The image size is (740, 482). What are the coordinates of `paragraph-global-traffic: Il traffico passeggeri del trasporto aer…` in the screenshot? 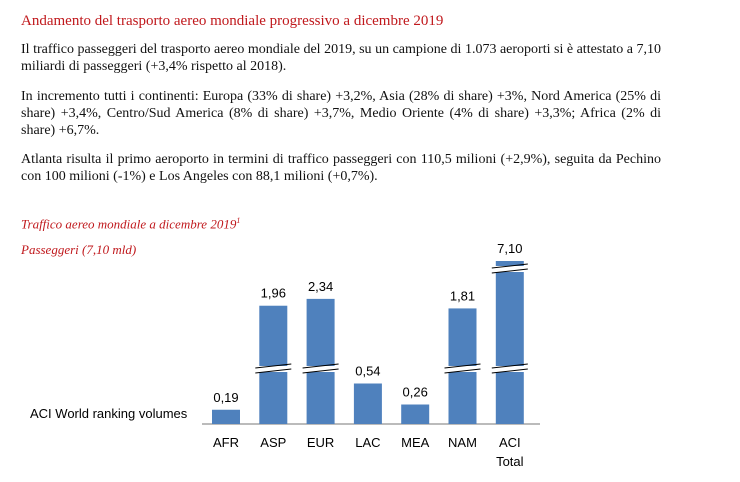 It's located at (341, 58).